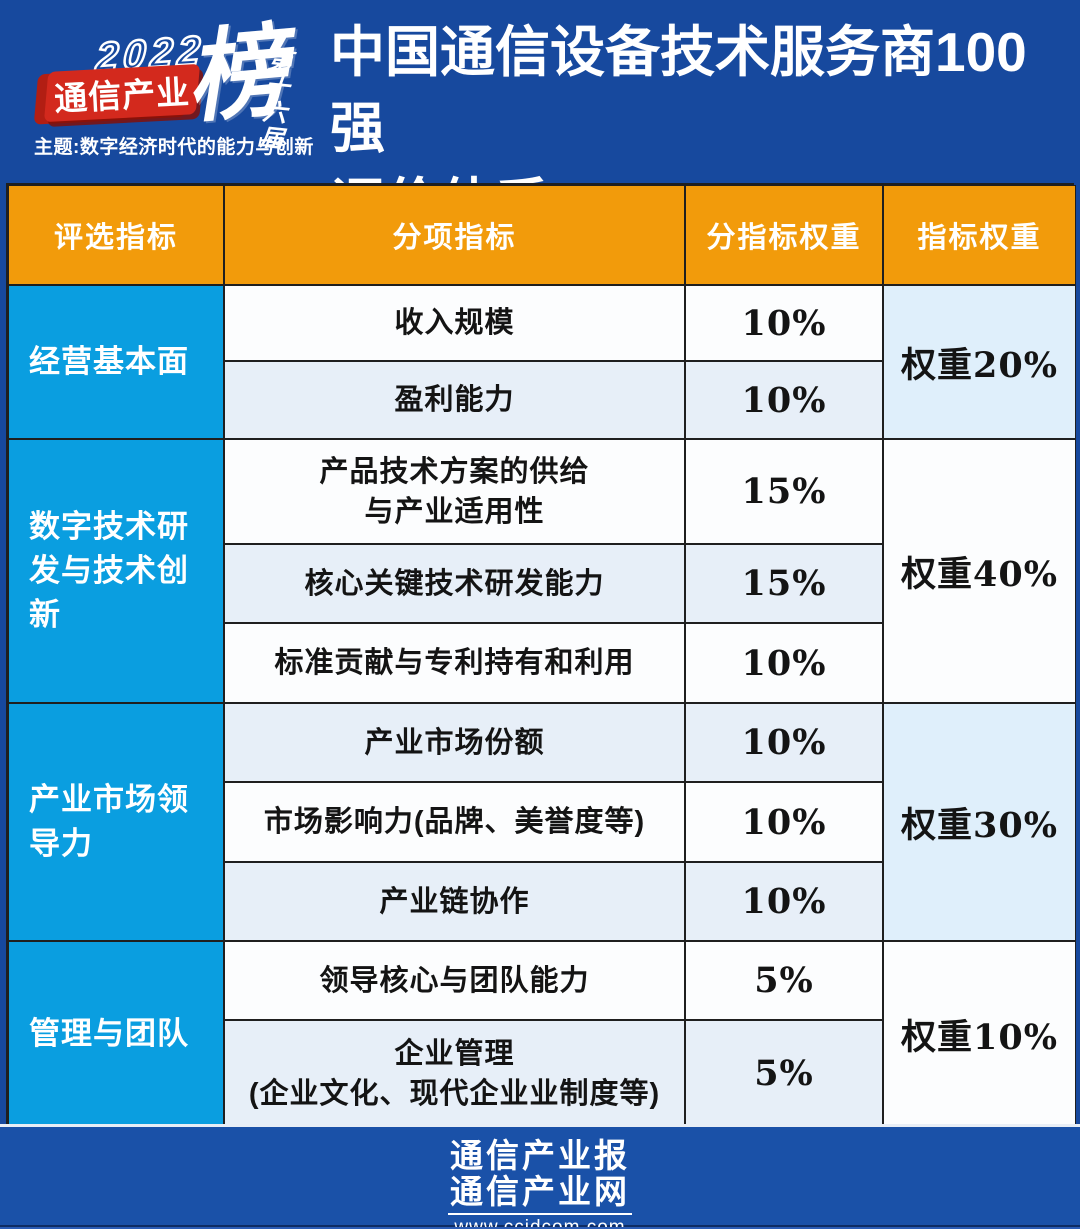  I want to click on section-weight-cell: 权重30%, so click(979, 822).